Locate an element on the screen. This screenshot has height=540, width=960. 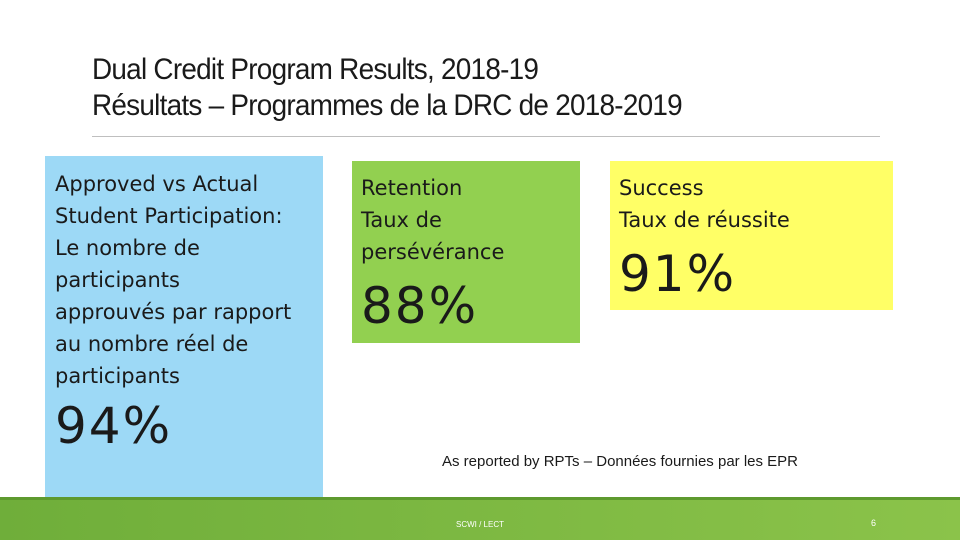
participation-value: 94% is located at coordinates (114, 426).